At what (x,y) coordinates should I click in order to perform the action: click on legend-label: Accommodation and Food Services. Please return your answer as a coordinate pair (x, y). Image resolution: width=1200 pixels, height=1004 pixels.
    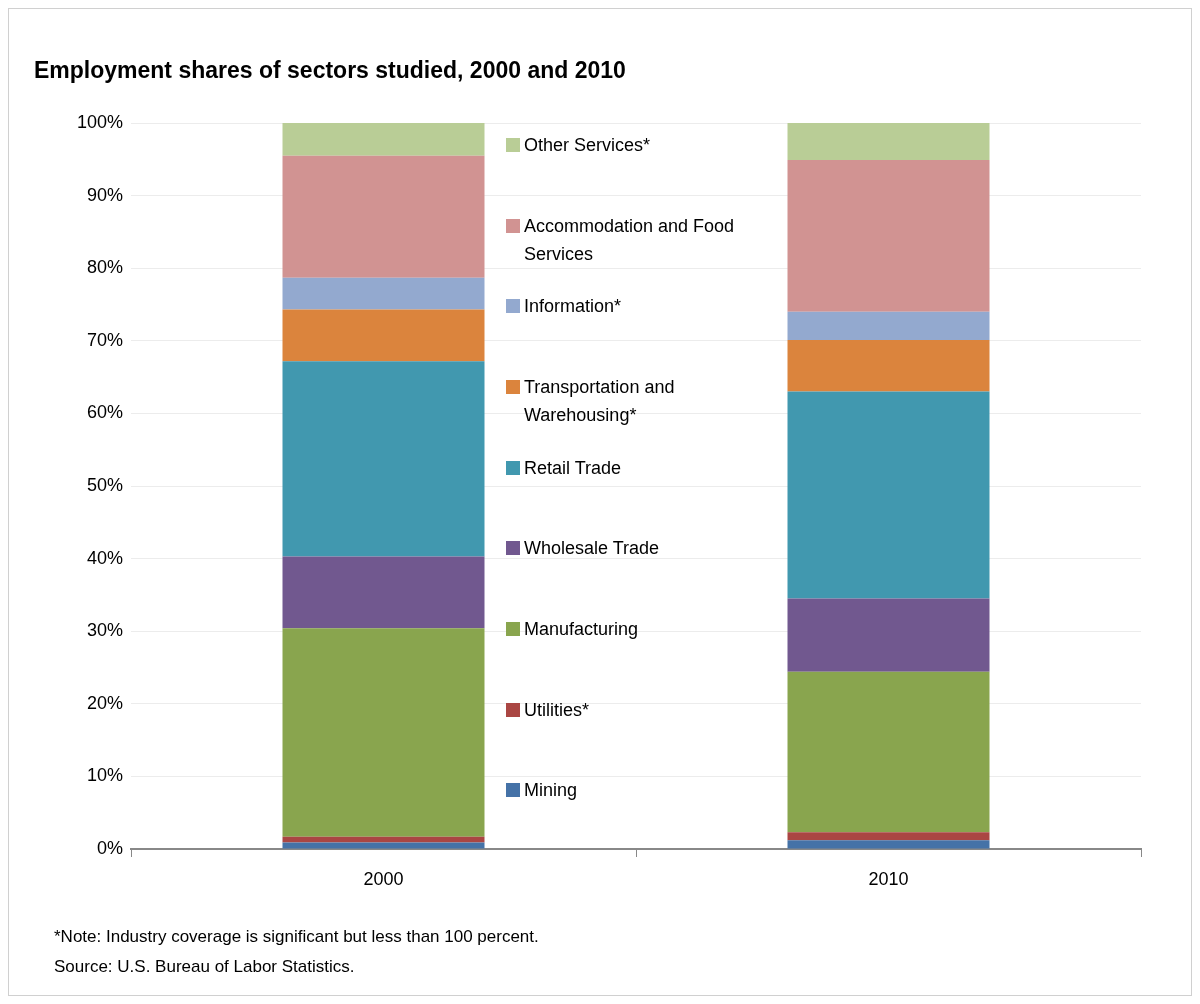
    Looking at the image, I should click on (630, 240).